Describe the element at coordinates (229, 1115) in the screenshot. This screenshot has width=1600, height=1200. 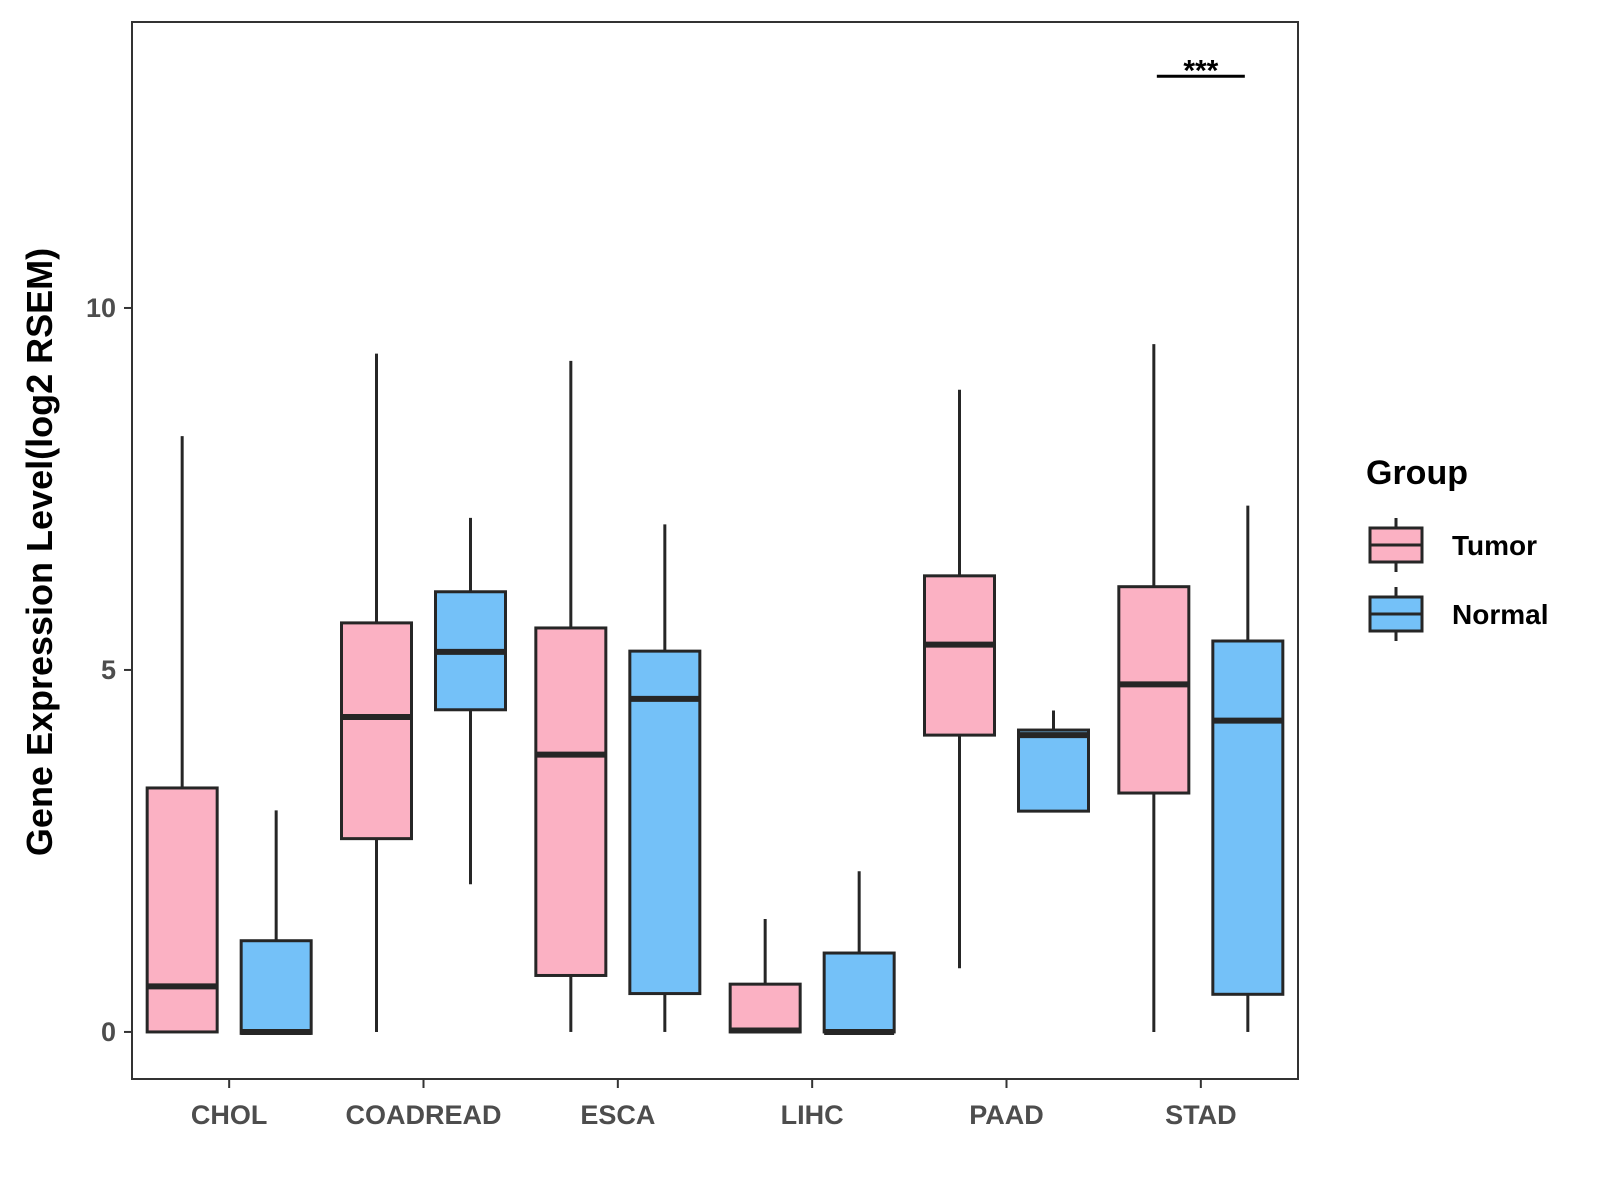
I see `x-tick-label-chol: CHOL` at that location.